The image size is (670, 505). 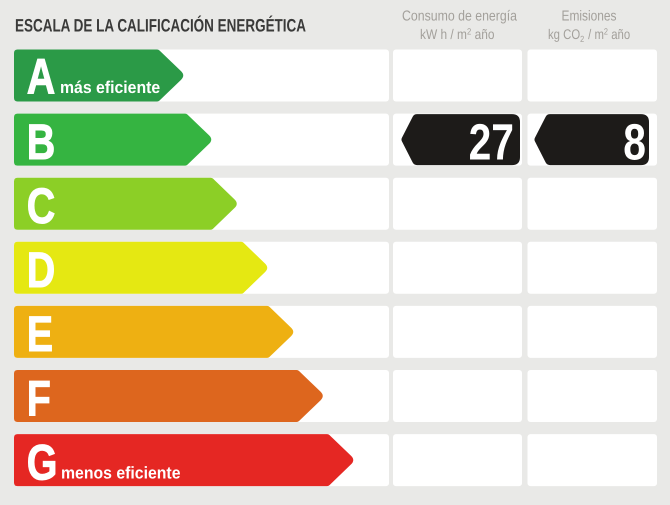 I want to click on svg-text: menos eficiente, so click(x=121, y=473).